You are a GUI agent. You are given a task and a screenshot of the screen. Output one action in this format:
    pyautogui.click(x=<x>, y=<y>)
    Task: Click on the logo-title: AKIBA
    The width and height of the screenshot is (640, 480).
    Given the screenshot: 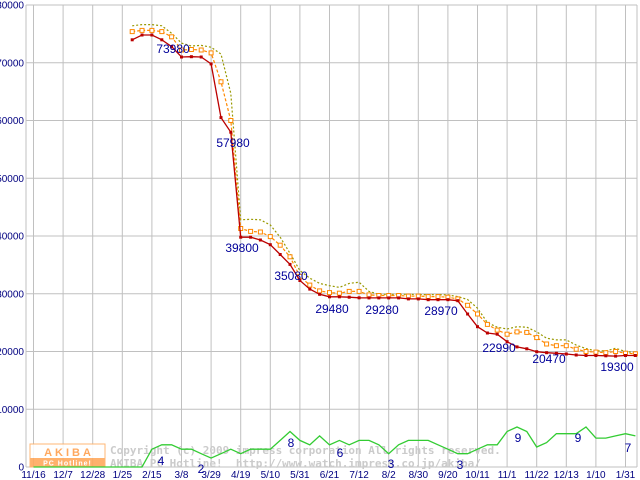 What is the action you would take?
    pyautogui.click(x=69, y=453)
    